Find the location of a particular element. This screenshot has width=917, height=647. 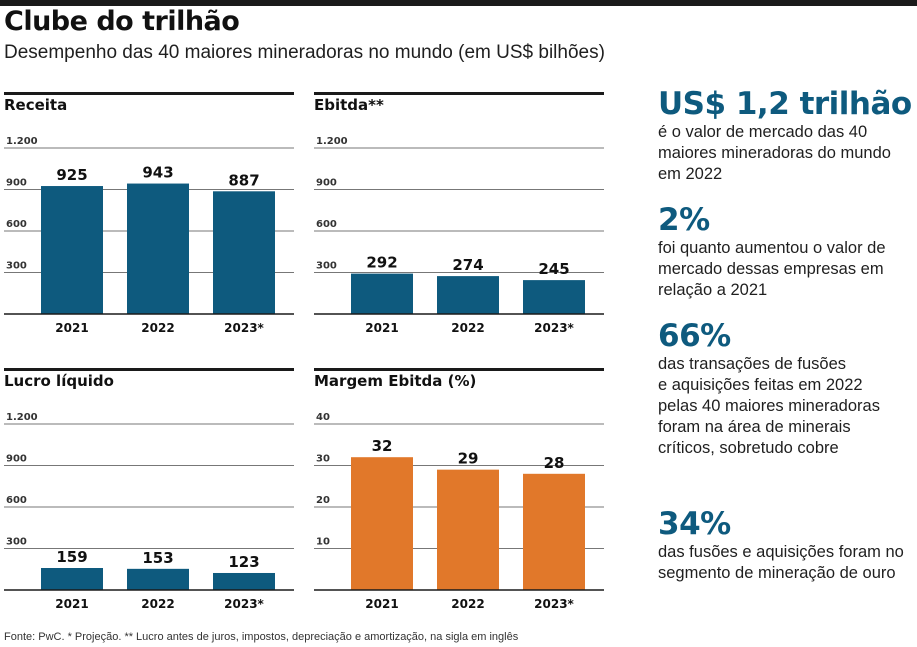

y-tick-label: 30 is located at coordinates (323, 459).